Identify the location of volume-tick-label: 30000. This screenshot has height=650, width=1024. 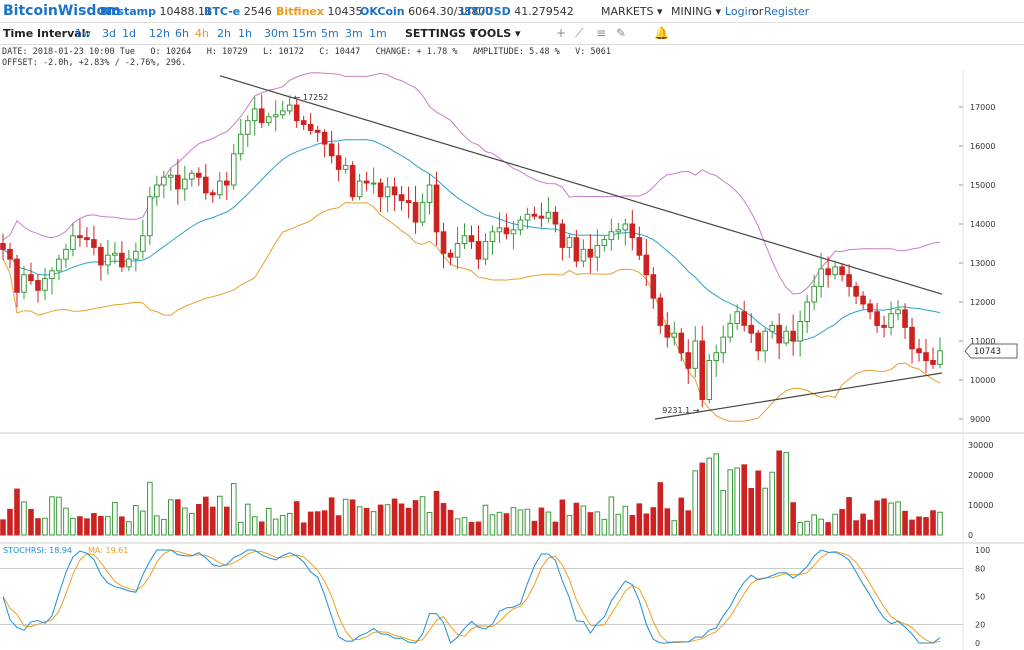
(980, 445).